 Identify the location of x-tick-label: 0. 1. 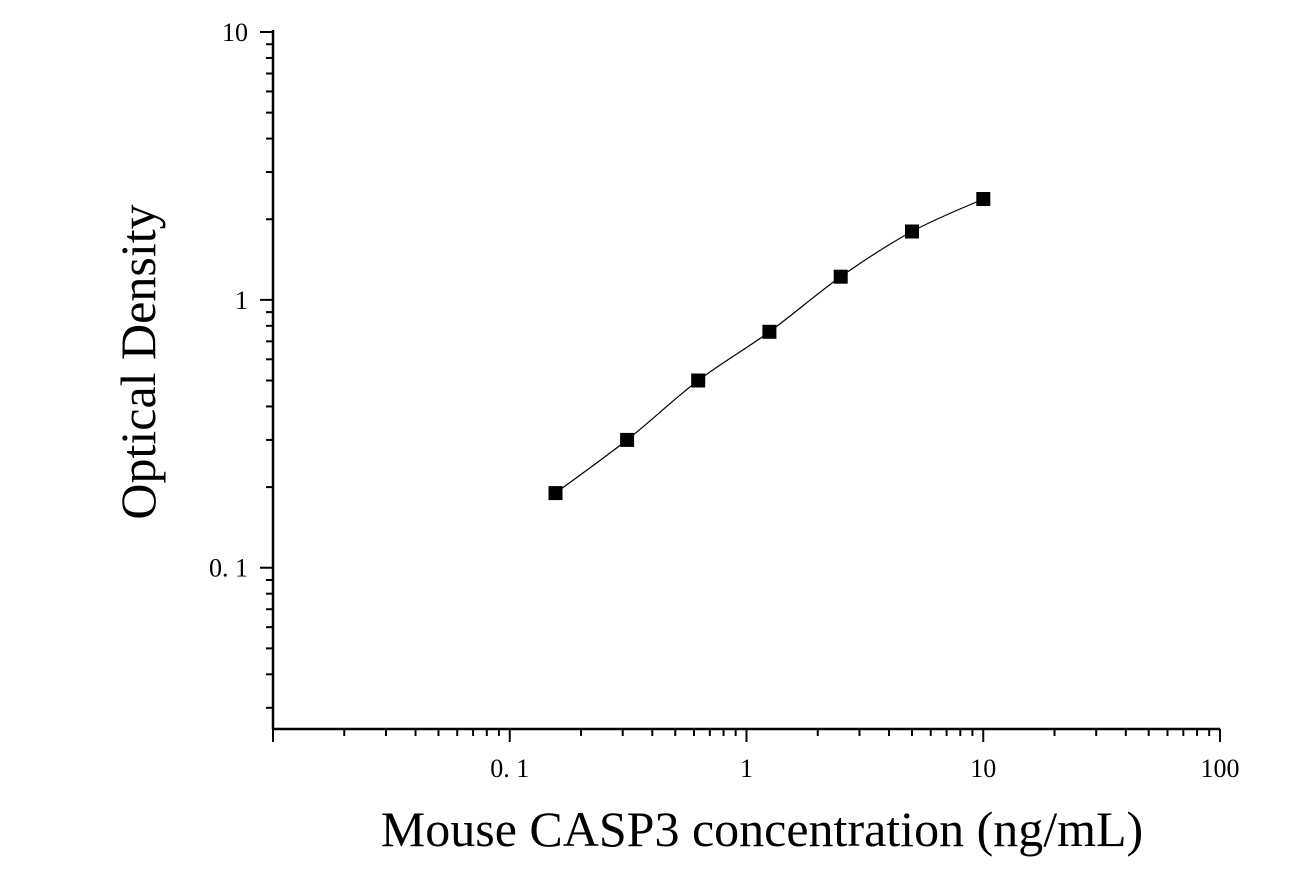
(509, 768).